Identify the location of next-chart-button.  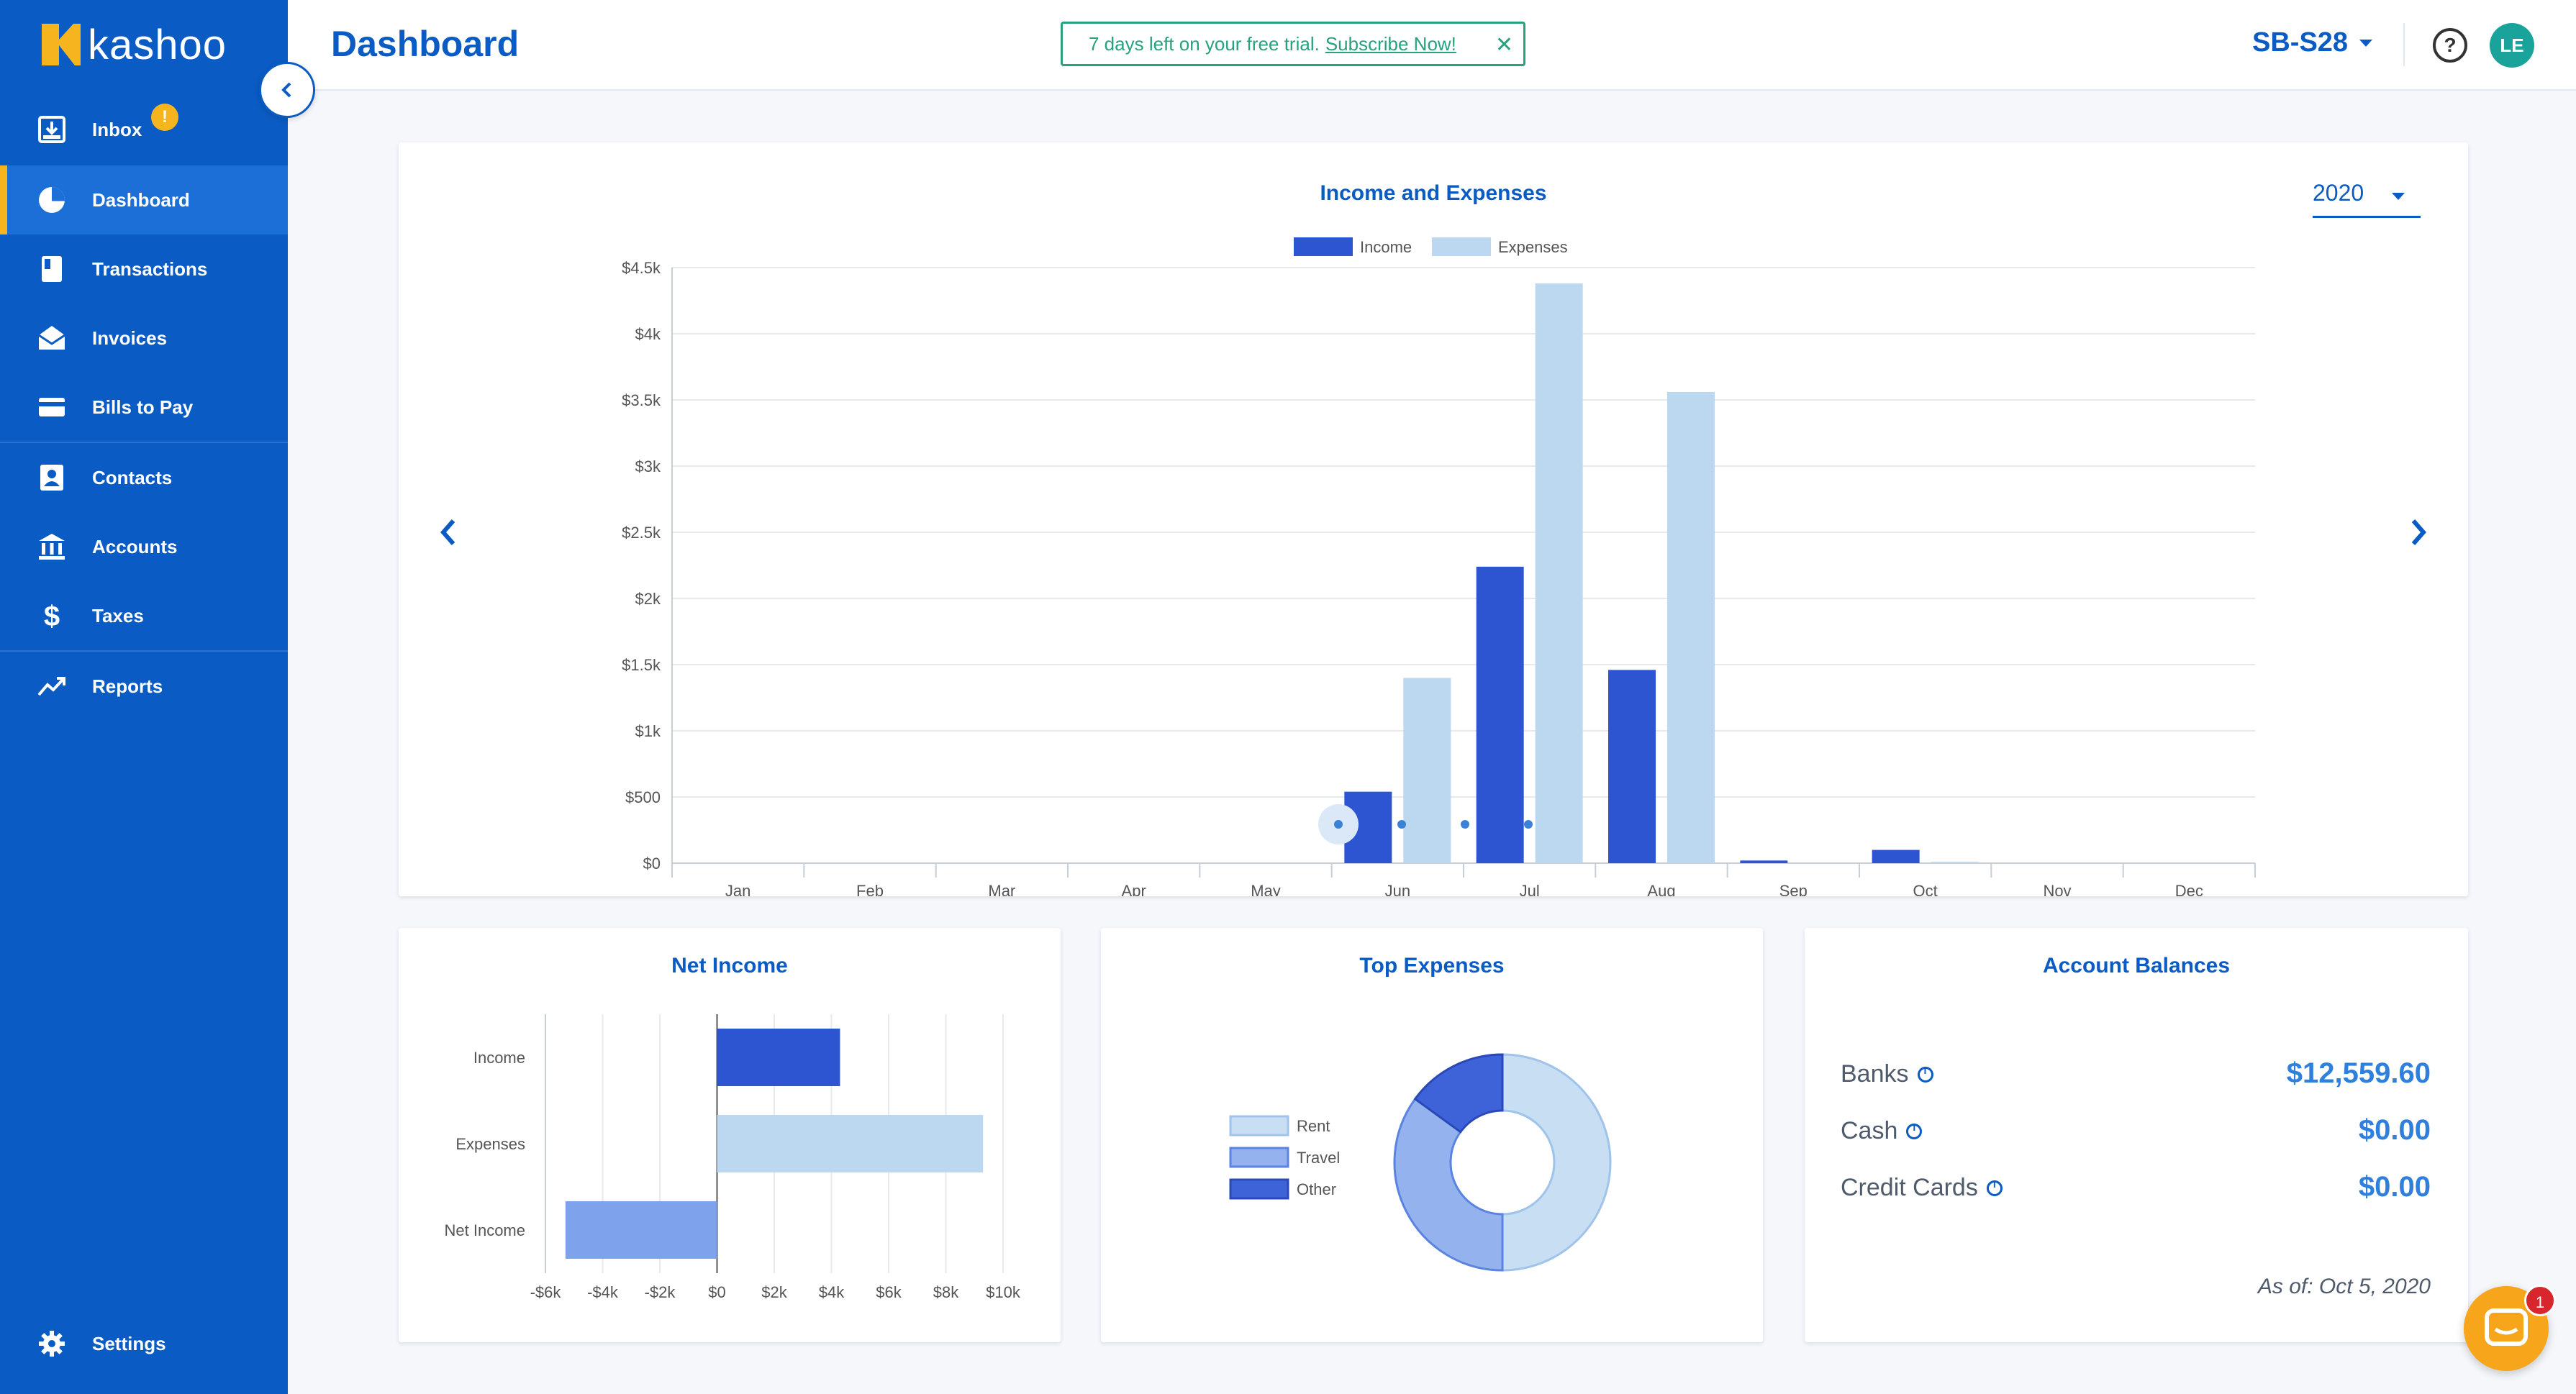
(2418, 532).